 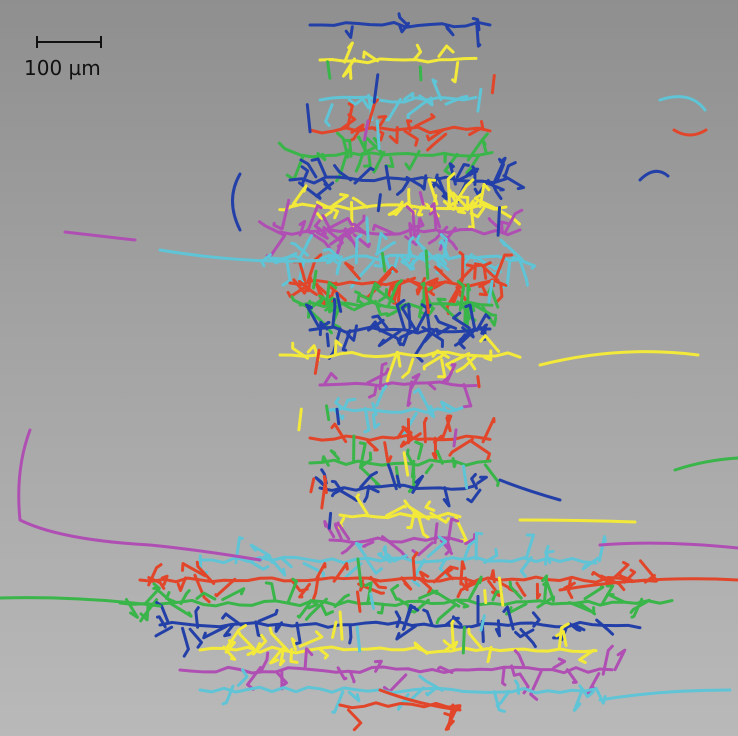 What do you see at coordinates (69, 42) in the screenshot?
I see `scale-bar-line` at bounding box center [69, 42].